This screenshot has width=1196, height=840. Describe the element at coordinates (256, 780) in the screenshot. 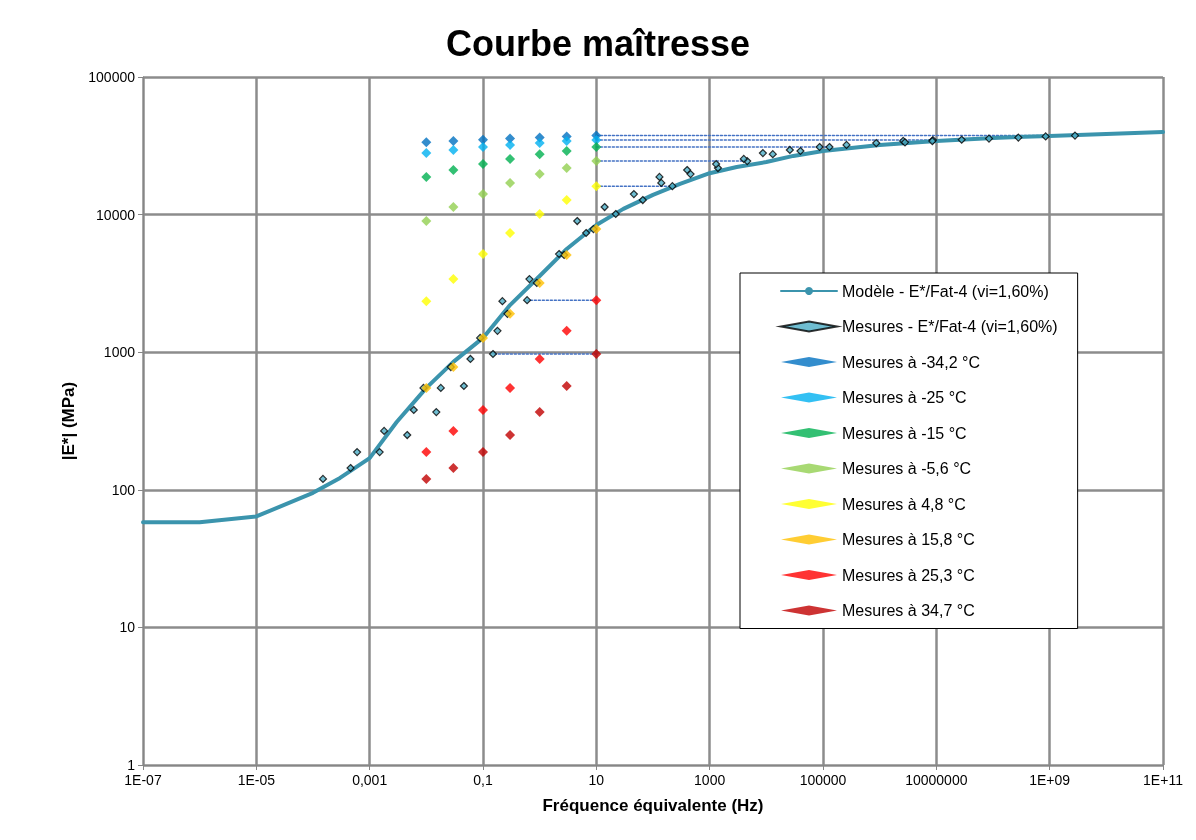

I see `x-tick-label: 1E-05` at that location.